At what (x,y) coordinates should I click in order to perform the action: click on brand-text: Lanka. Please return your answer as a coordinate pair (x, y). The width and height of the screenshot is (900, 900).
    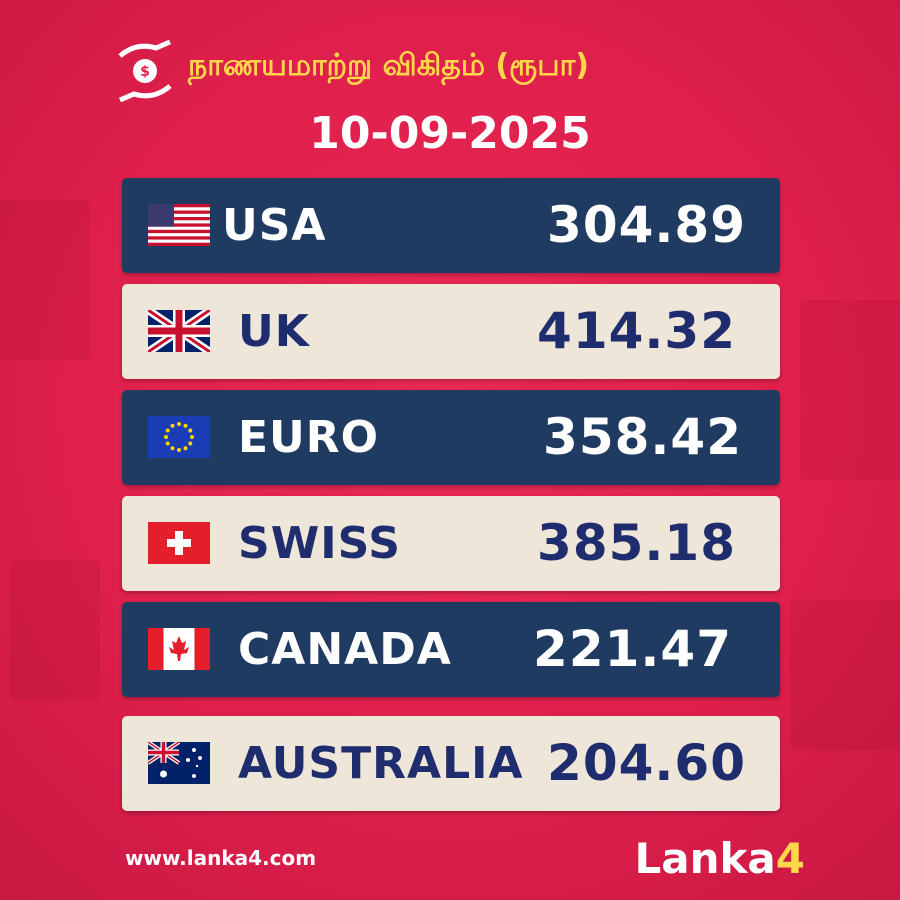
    Looking at the image, I should click on (705, 858).